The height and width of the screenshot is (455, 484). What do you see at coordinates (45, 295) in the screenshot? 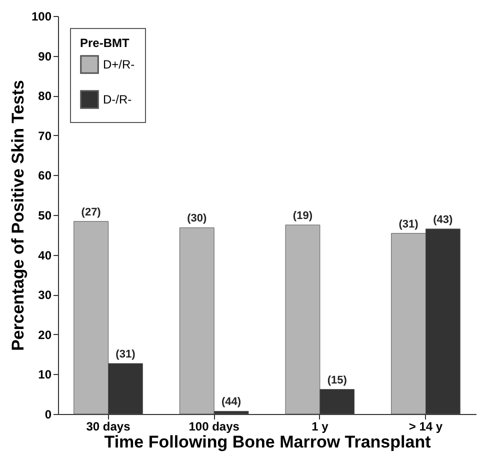
I see `y-tick-label: 30` at bounding box center [45, 295].